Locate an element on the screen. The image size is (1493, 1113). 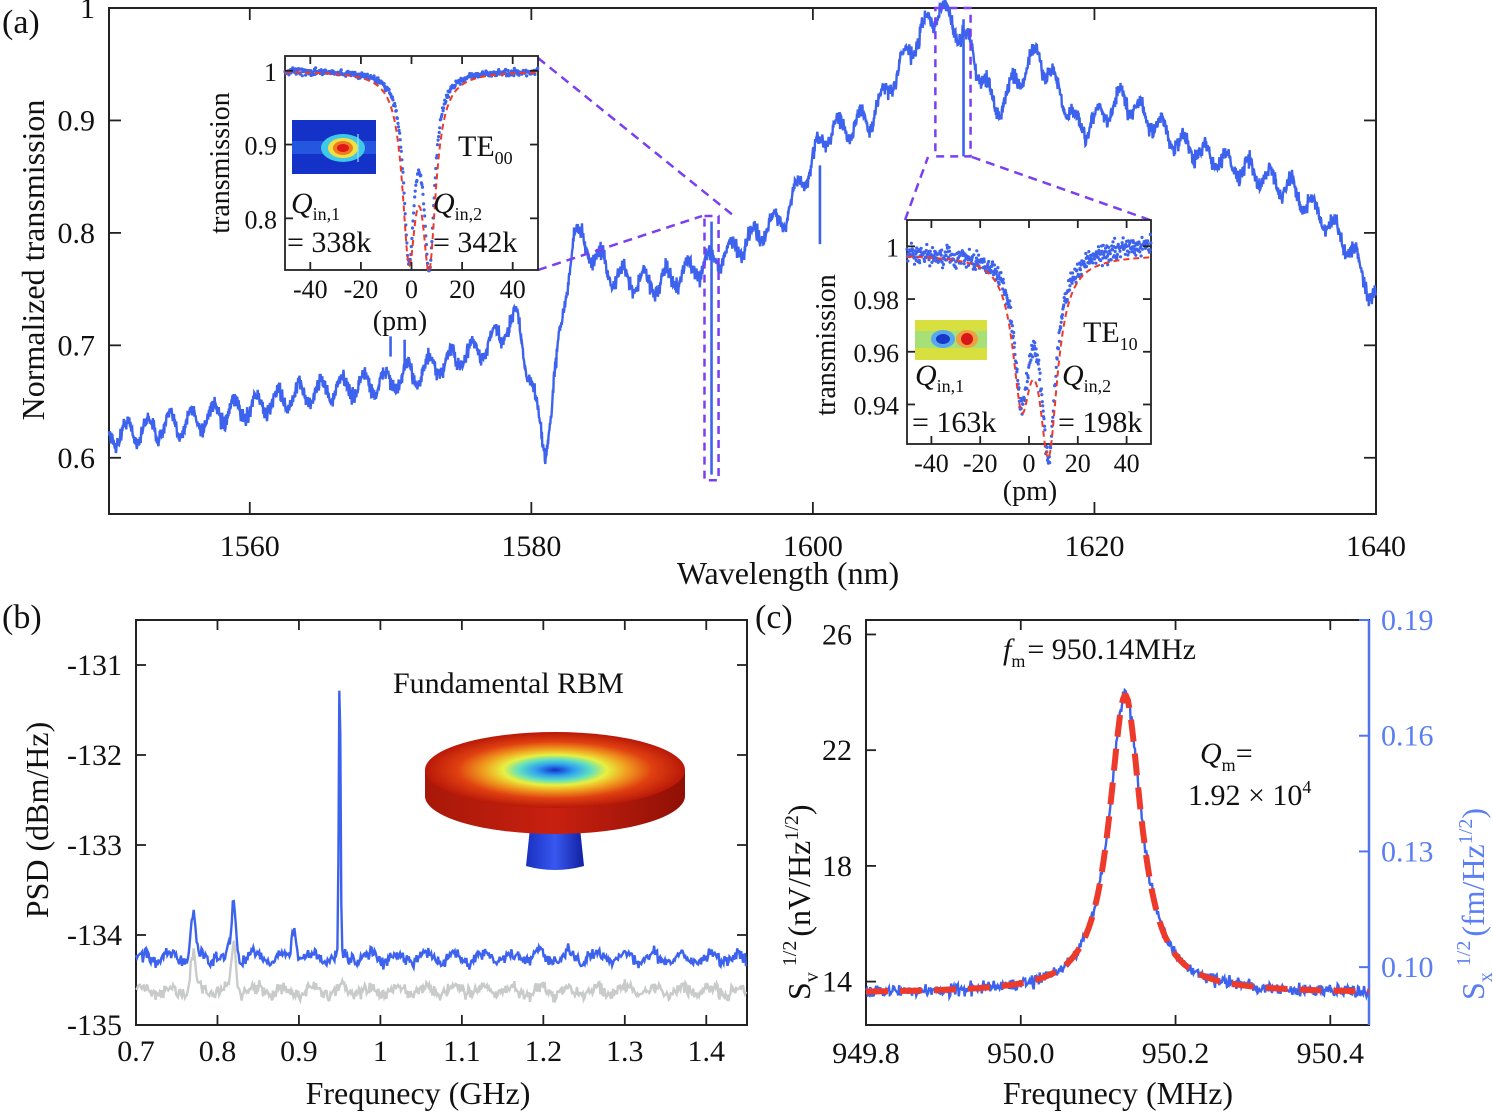
inset-2-axes: -40 -20 0 20 40 0.94 0.96 0.98 1 is located at coordinates (1002, 349).